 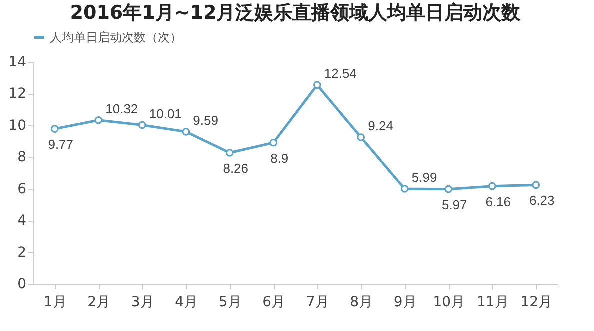 What do you see at coordinates (296, 13) in the screenshot?
I see `chart-title: 2016年1月~12月泛娱乐直播领域人均单日启动次数` at bounding box center [296, 13].